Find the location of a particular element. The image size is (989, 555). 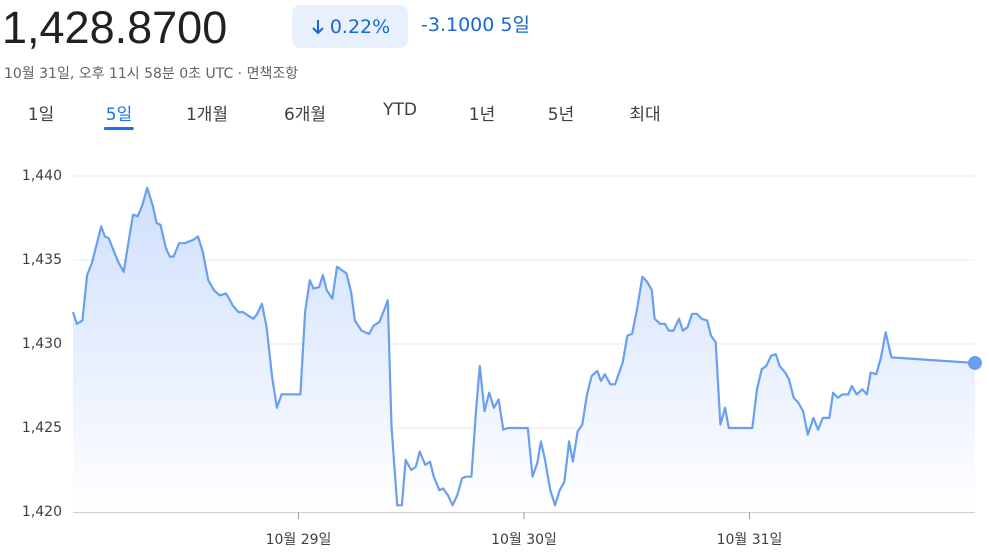

x-tick-label: 10월 30일 is located at coordinates (524, 540).